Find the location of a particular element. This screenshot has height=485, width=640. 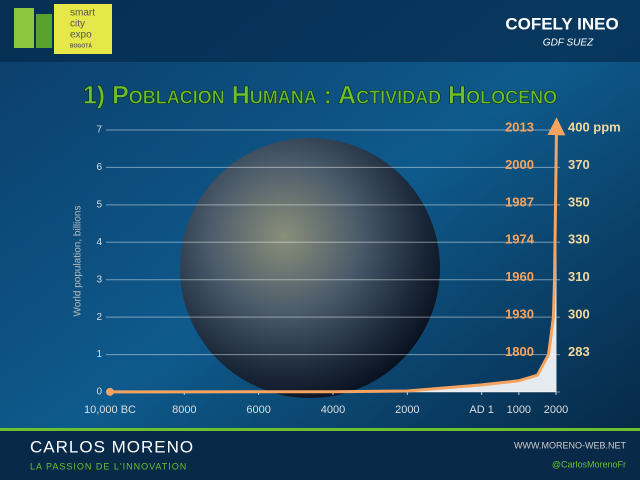

footer-rule is located at coordinates (320, 429).